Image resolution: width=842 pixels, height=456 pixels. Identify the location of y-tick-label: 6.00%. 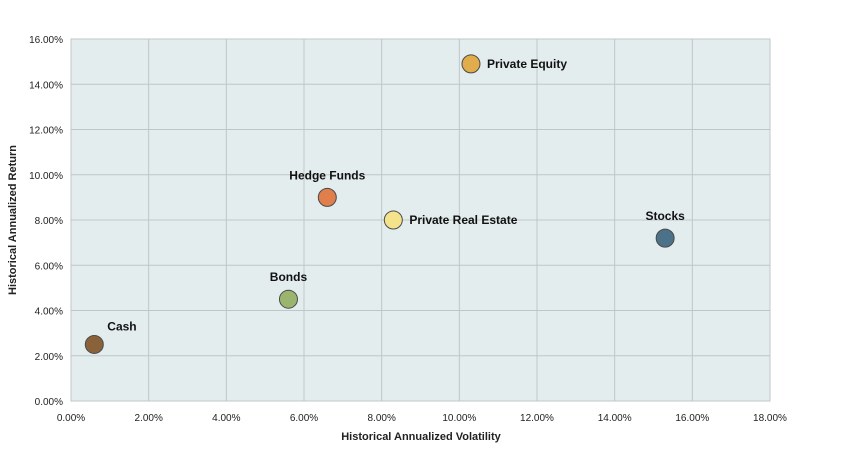
(49, 266).